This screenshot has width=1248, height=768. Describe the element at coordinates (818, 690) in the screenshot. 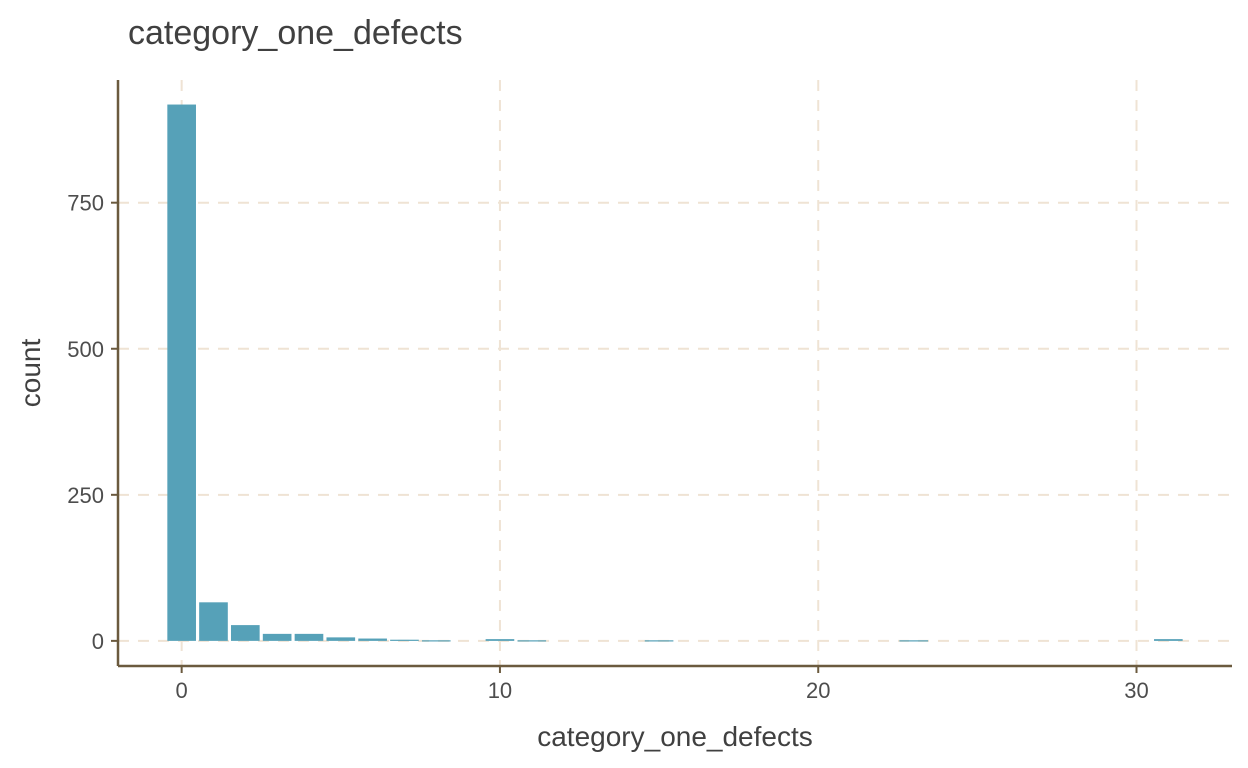

I see `x-tick-label: 20` at that location.